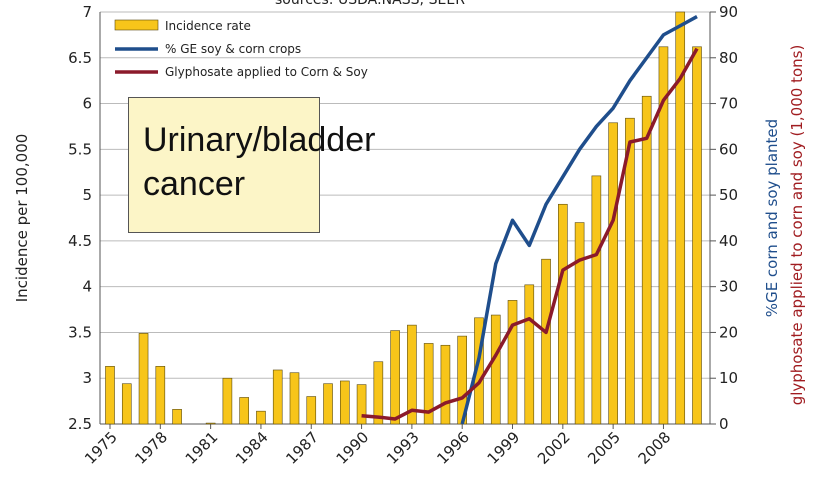 Image resolution: width=821 pixels, height=488 pixels. I want to click on x-tick-label: 2002, so click(554, 448).